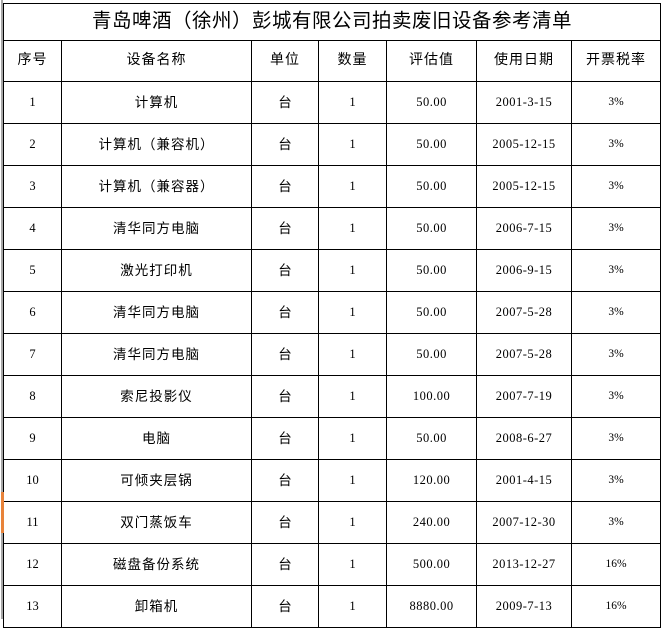  Describe the element at coordinates (524, 522) in the screenshot. I see `cell-date: 2007-12-30` at that location.